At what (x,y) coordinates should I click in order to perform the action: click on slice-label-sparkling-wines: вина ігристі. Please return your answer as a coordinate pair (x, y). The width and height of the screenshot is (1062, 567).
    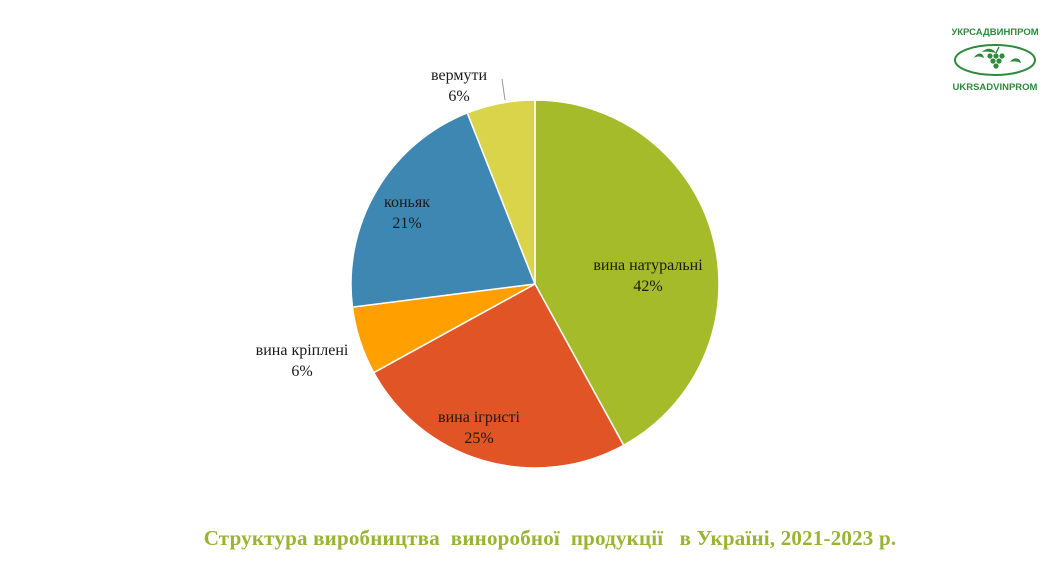
    Looking at the image, I should click on (479, 417).